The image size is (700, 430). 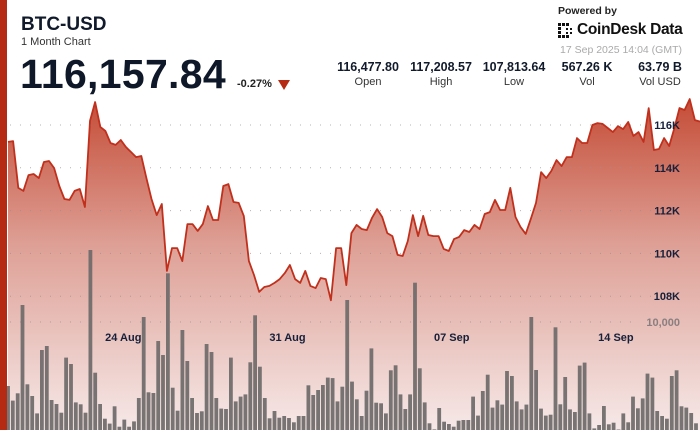 I want to click on stat-high: 117,208.57 High, so click(x=441, y=74).